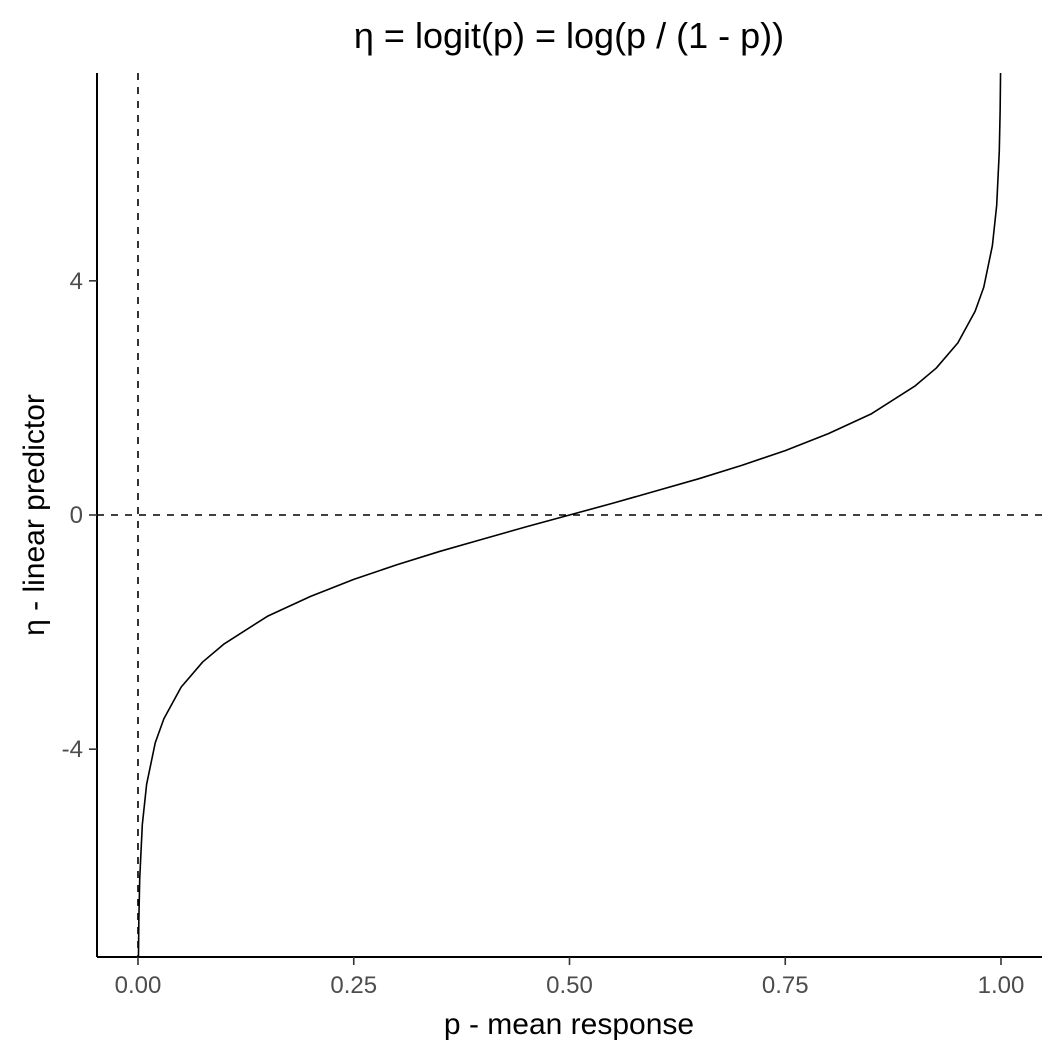 Image resolution: width=1056 pixels, height=1056 pixels. I want to click on y-tick-label: -4, so click(72, 749).